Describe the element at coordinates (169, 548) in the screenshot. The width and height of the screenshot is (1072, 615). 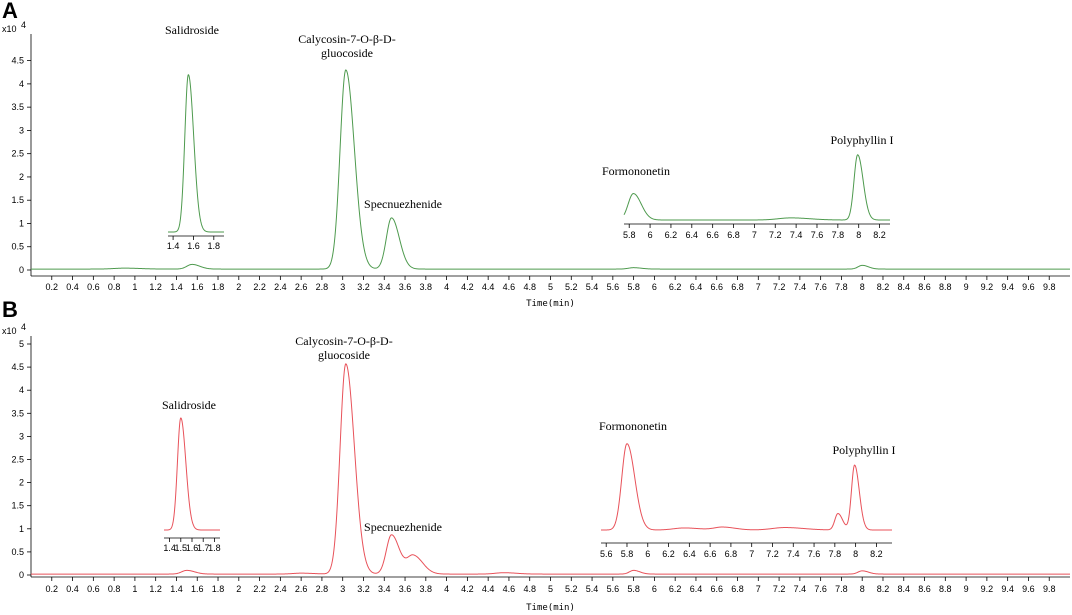
I see `inset-x-tick-label: 1.4` at that location.